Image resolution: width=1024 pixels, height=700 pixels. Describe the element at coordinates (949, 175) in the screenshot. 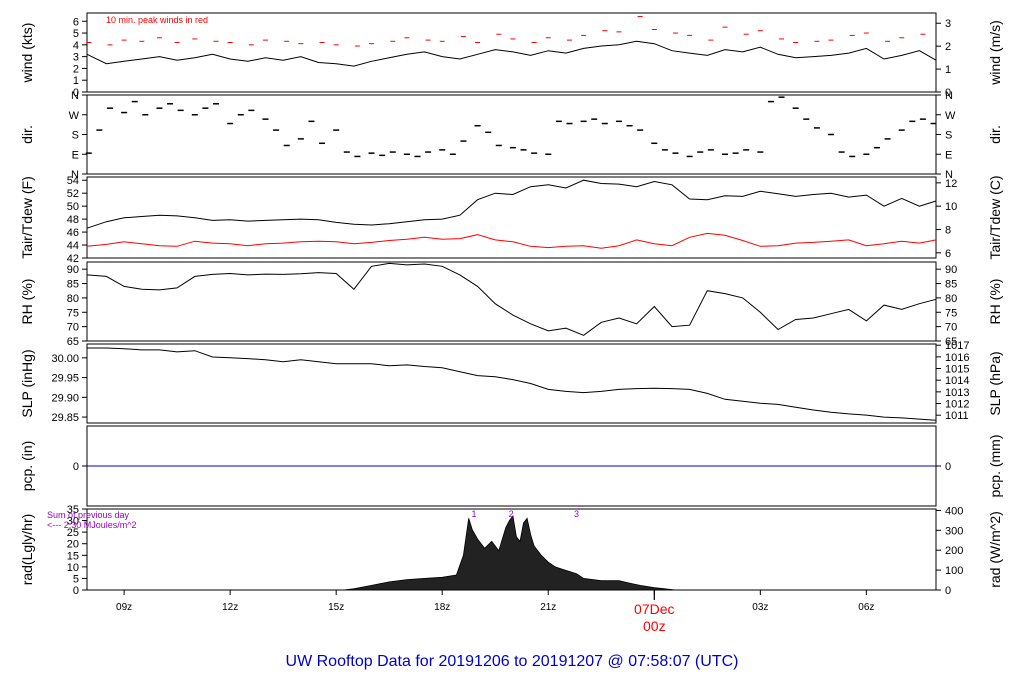

I see `dir-right-tick-label: N` at that location.